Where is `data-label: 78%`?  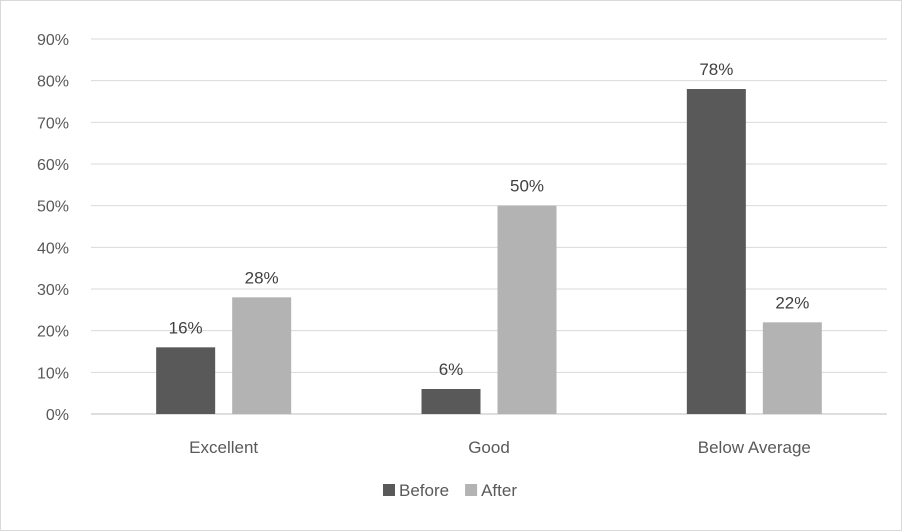
data-label: 78% is located at coordinates (716, 69).